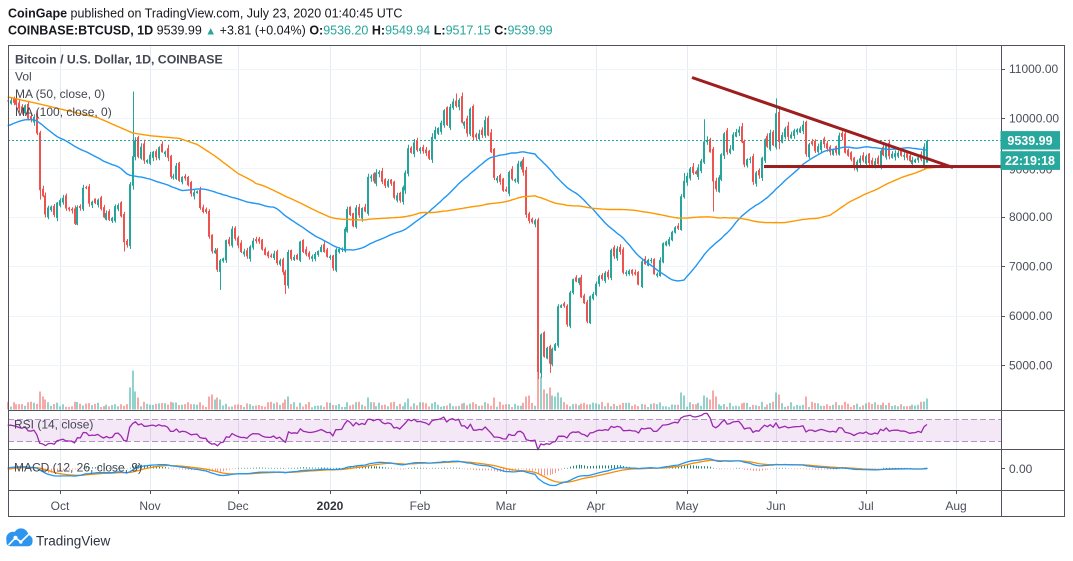 The height and width of the screenshot is (561, 1073). I want to click on svg-text: MACD (12, 26, close, 9), so click(78, 468).